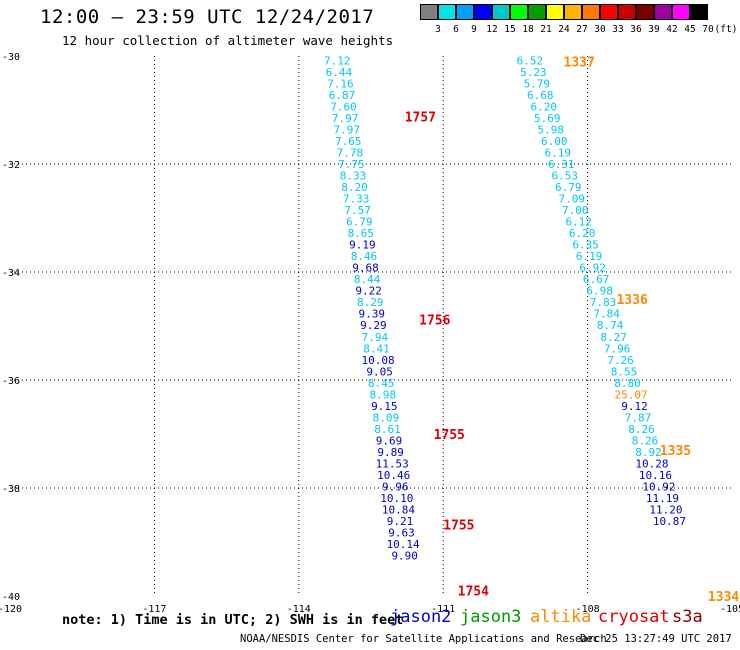  Describe the element at coordinates (421, 617) in the screenshot. I see `legend-jason2: jason2` at that location.